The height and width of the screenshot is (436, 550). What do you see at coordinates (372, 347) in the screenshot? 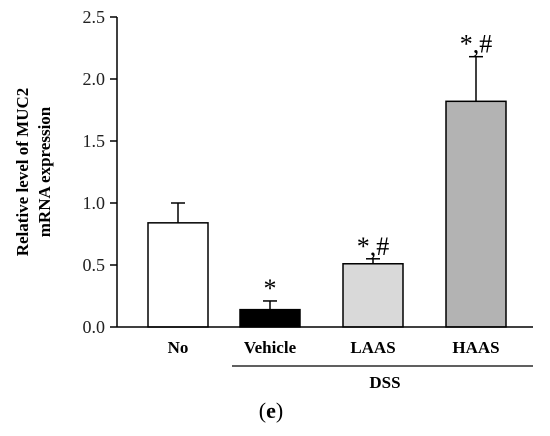
I see `x-tick-label: LAAS` at bounding box center [372, 347].